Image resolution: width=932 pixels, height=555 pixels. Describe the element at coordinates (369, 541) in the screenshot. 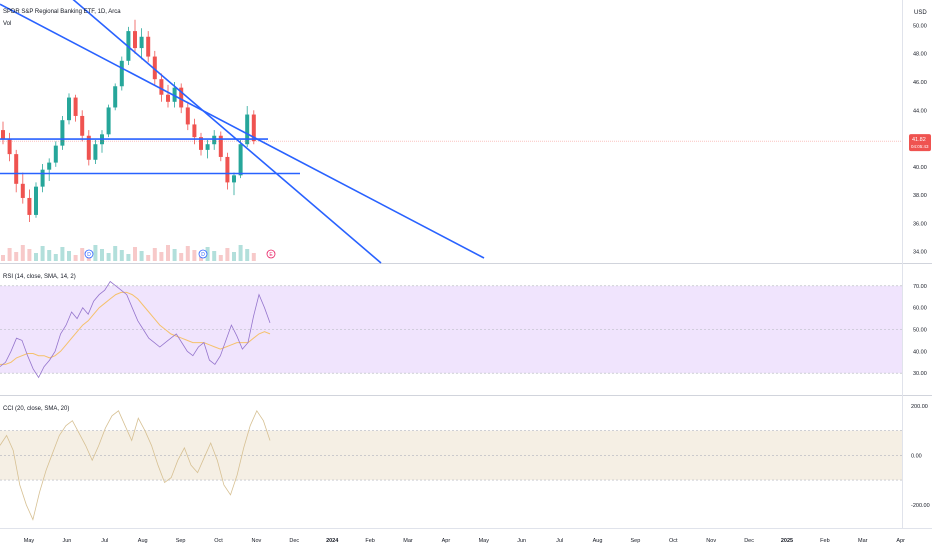

I see `time-tick-label: Feb` at that location.